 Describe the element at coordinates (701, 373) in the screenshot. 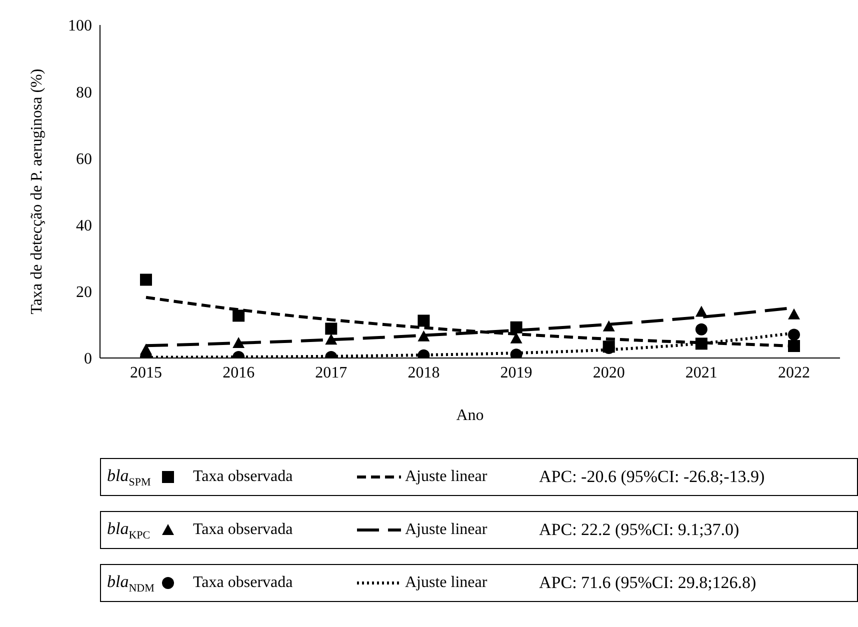

I see `x-tick-label: 2021` at that location.